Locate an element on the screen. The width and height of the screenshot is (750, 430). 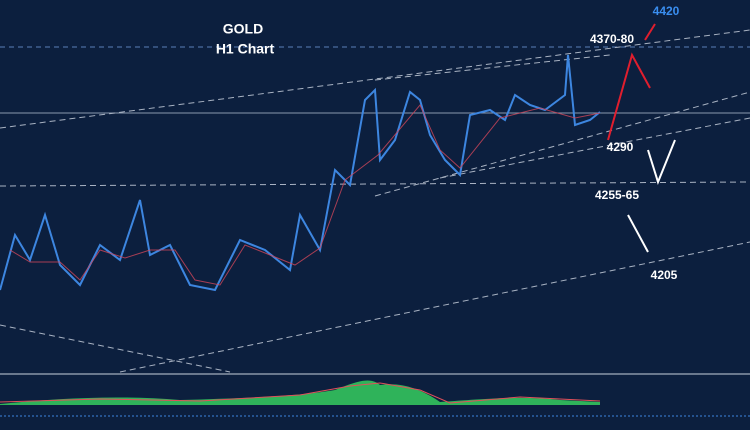
level-label: 4420 is located at coordinates (666, 11).